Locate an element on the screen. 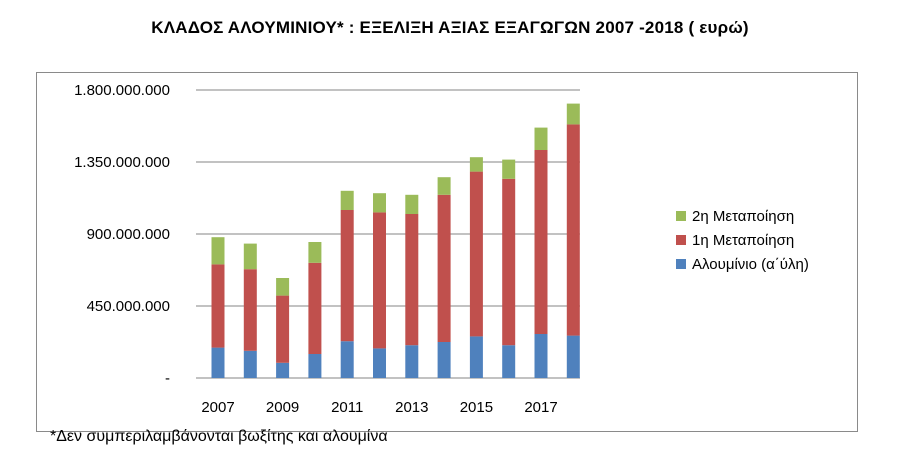 The width and height of the screenshot is (900, 469). y-tick-label: 1.350.000.000 is located at coordinates (122, 162).